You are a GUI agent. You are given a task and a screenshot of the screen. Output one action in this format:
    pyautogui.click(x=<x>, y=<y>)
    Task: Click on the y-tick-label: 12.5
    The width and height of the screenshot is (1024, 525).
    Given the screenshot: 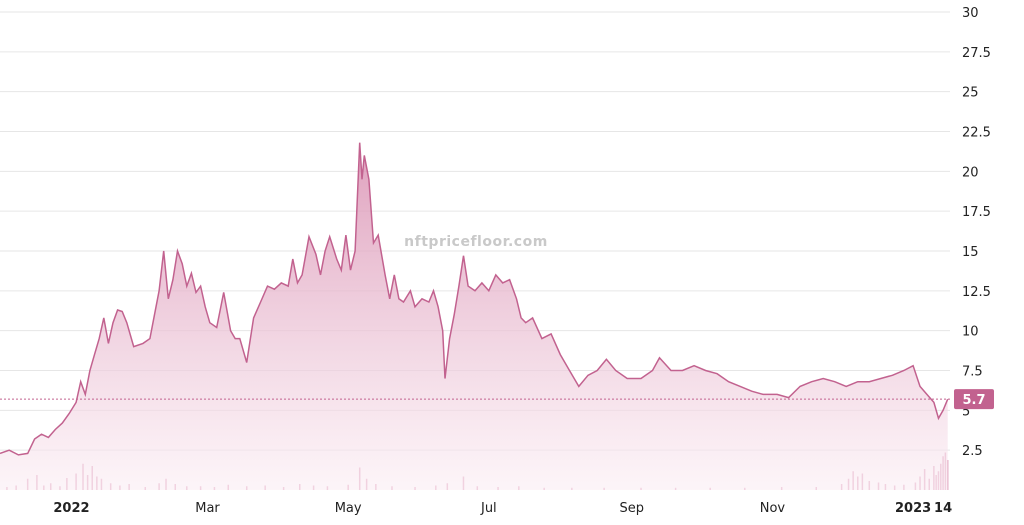 What is the action you would take?
    pyautogui.click(x=976, y=292)
    